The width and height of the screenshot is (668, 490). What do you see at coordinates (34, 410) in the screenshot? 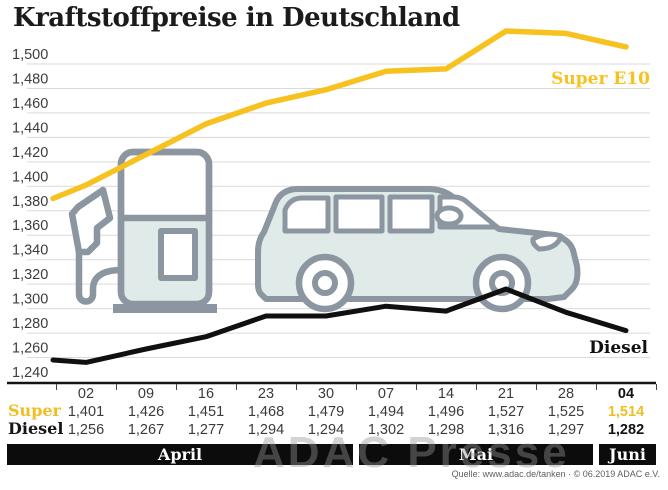
I see `super-row-label: Super` at bounding box center [34, 410].